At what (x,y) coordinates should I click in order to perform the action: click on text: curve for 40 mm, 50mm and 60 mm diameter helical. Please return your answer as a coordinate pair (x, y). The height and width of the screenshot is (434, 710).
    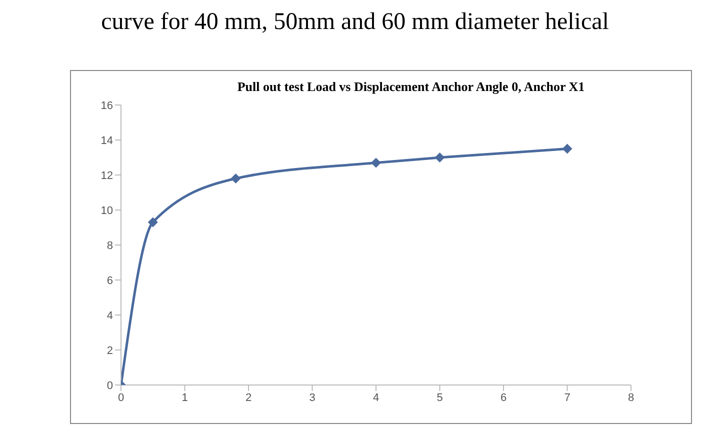
    Looking at the image, I should click on (355, 22).